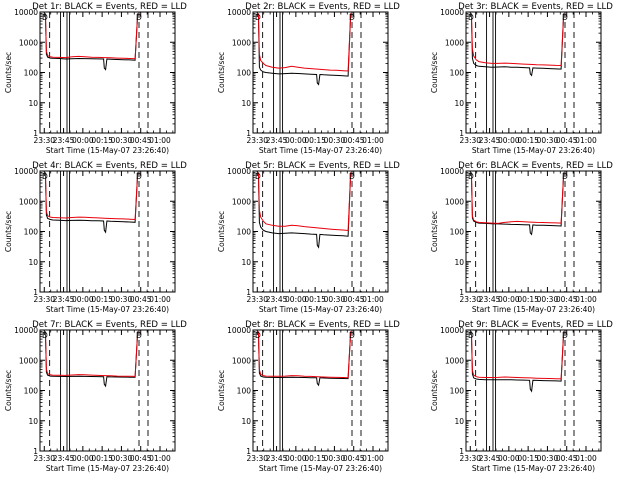  Describe the element at coordinates (322, 166) in the screenshot. I see `panel-title: Det 5r: BLACK = Events, RED = LLD` at that location.